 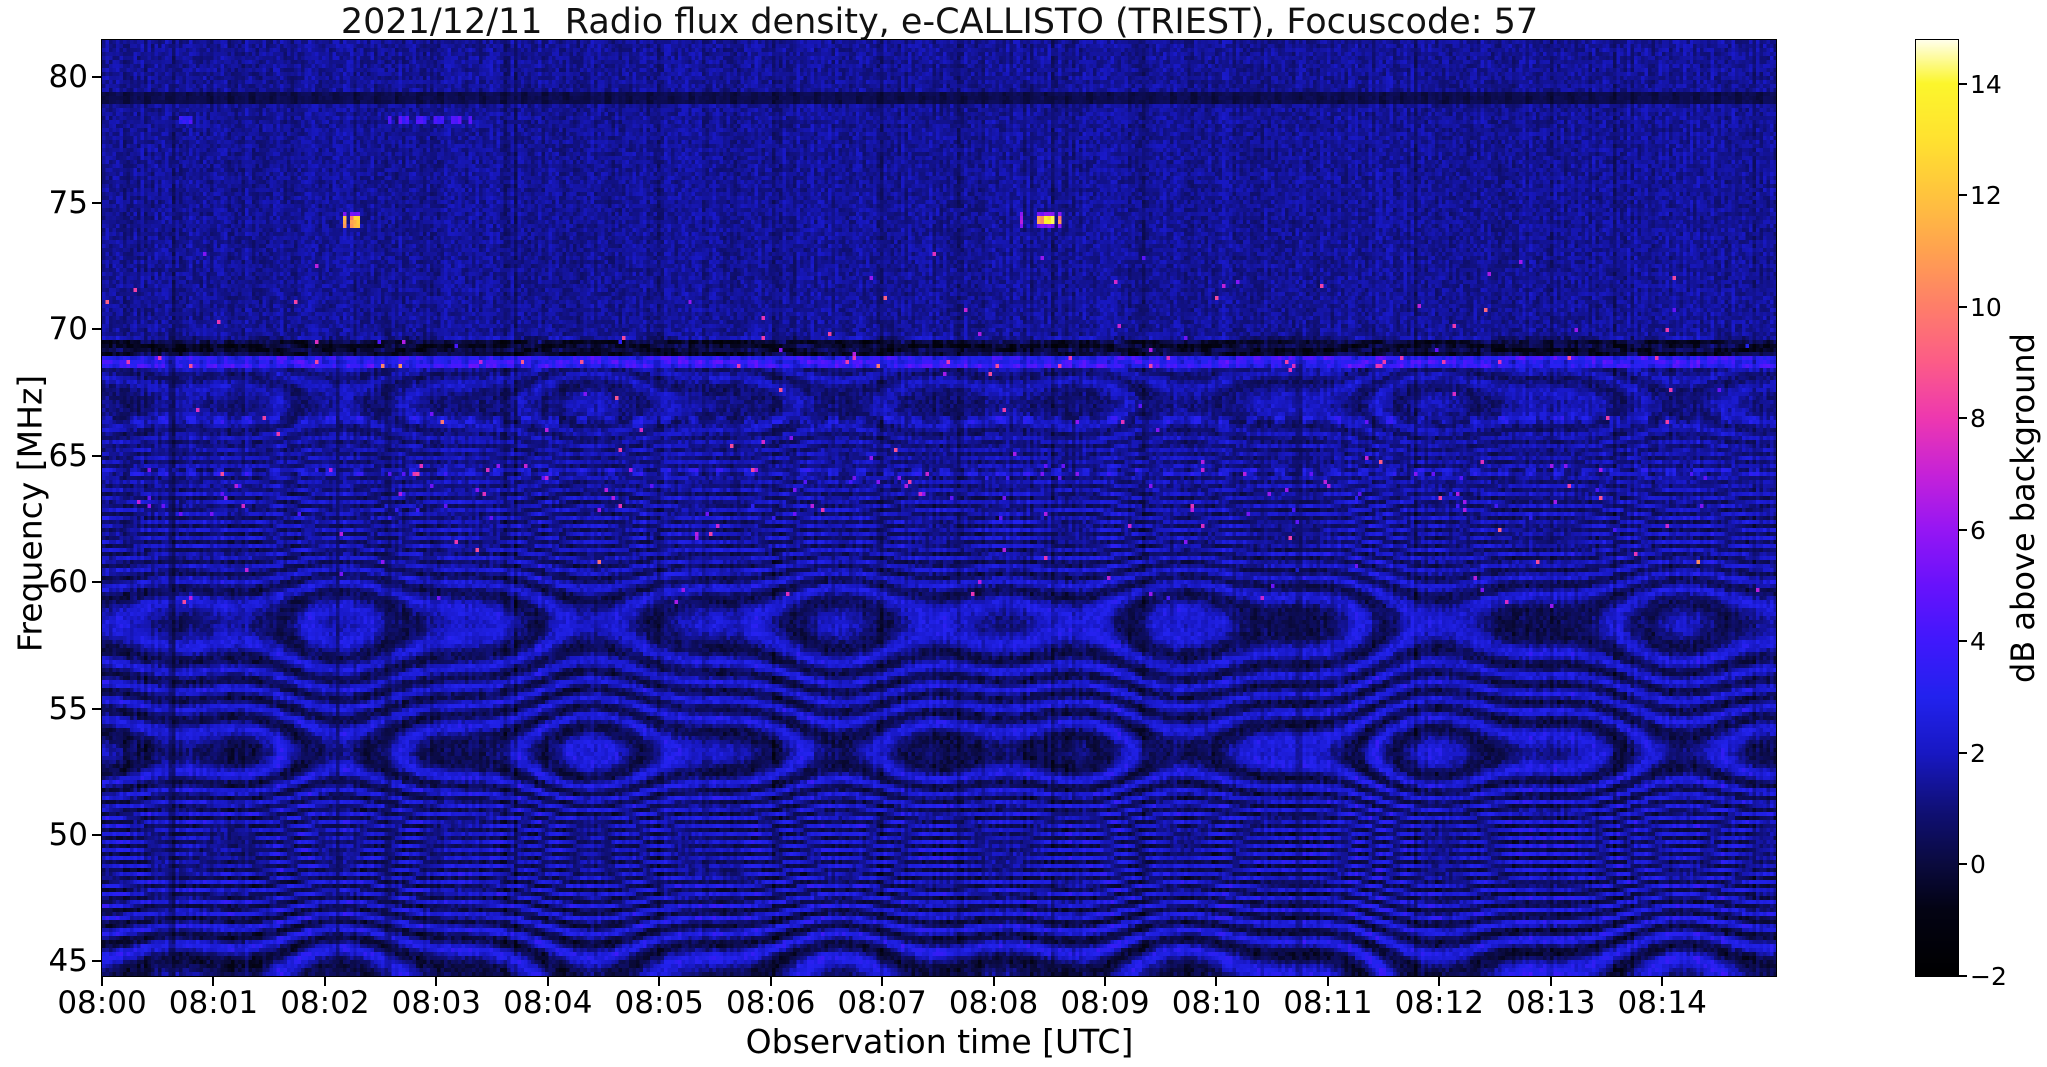 I want to click on x-tick-label: 08:13, so click(x=1551, y=1003).